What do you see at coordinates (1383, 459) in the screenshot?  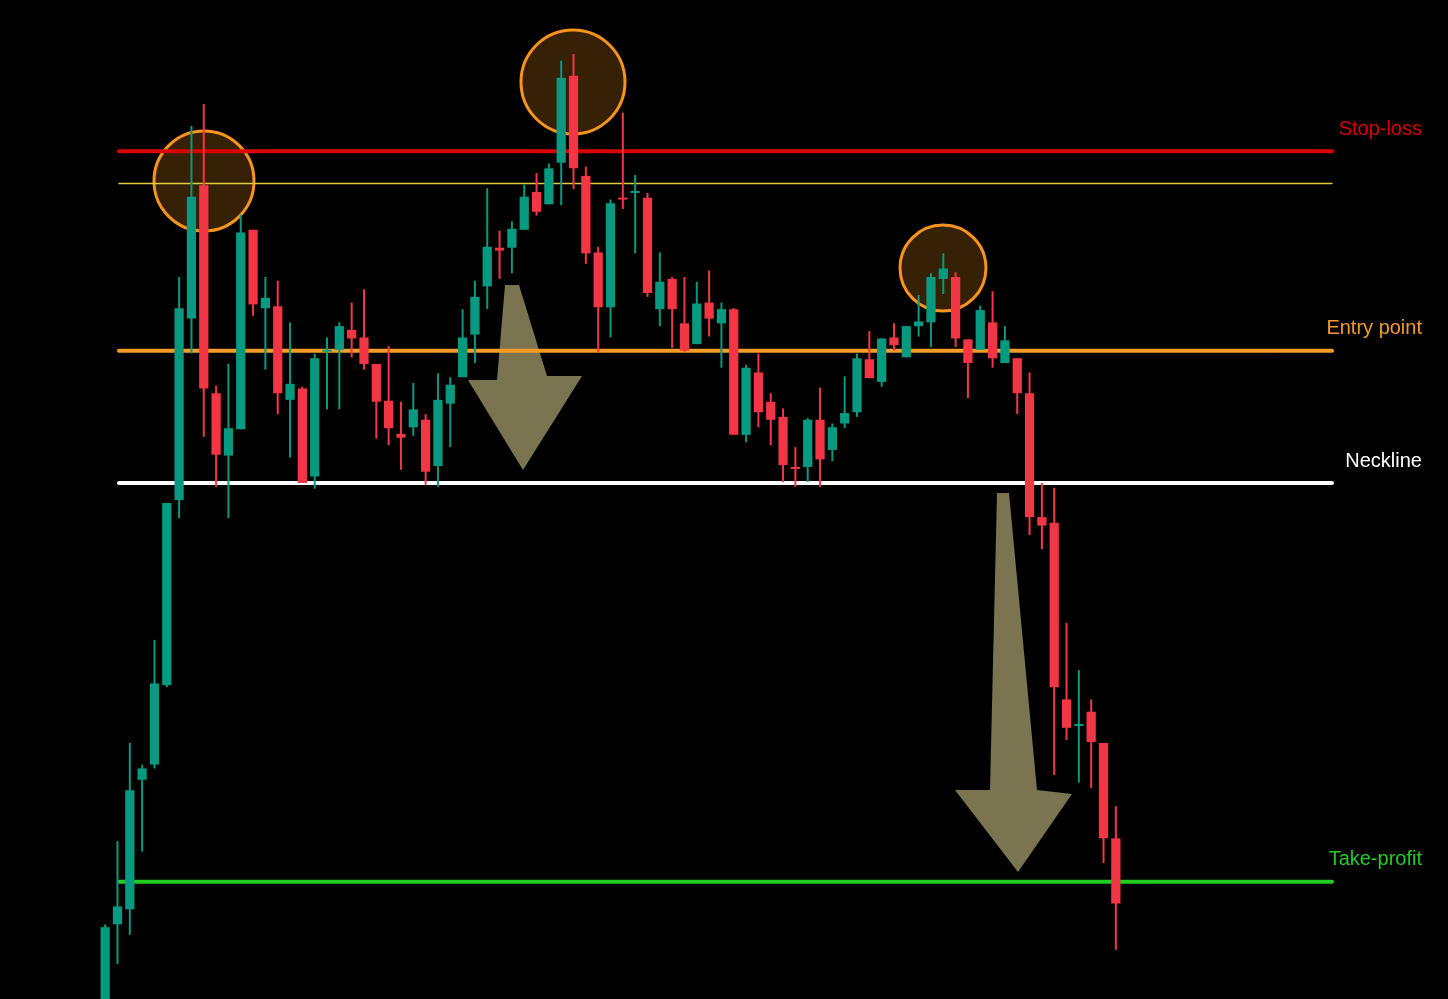 I see `ref-line-label: Neckline` at bounding box center [1383, 459].